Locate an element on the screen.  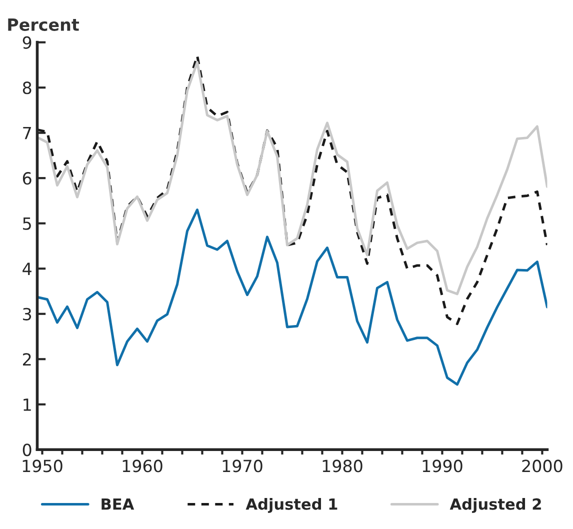
y-tick-label: 9 is located at coordinates (27, 42).